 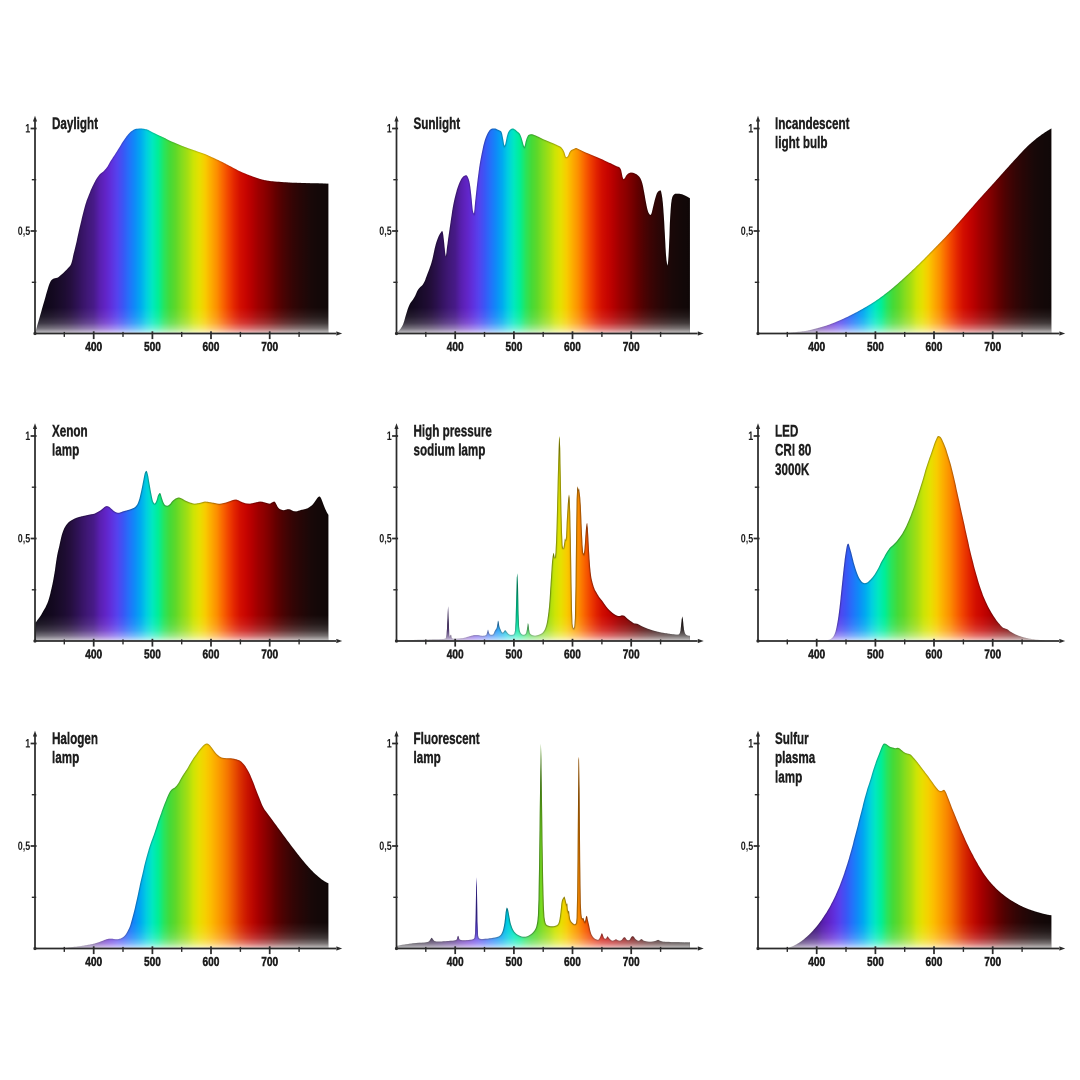 I want to click on svg-text: High pressure, so click(x=453, y=431).